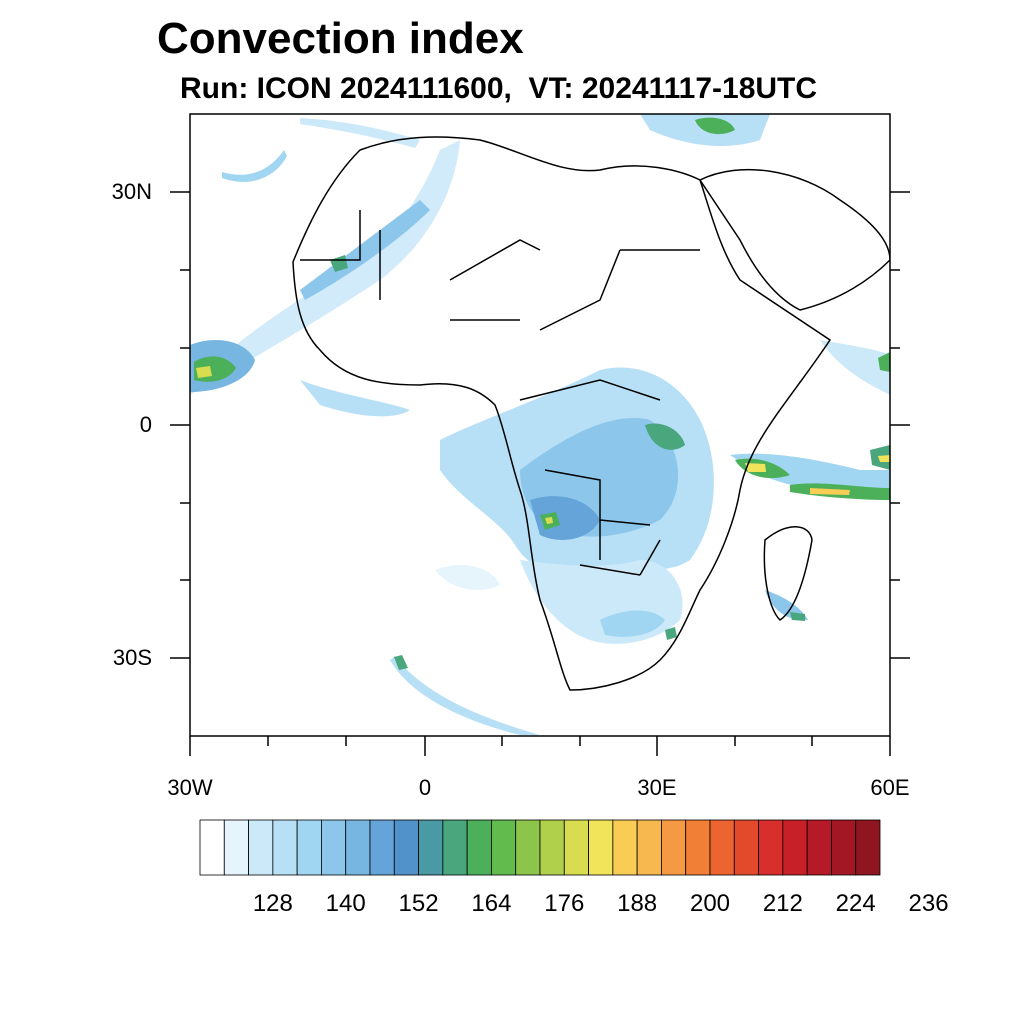  I want to click on lon-label-60e: 60E, so click(890, 787).